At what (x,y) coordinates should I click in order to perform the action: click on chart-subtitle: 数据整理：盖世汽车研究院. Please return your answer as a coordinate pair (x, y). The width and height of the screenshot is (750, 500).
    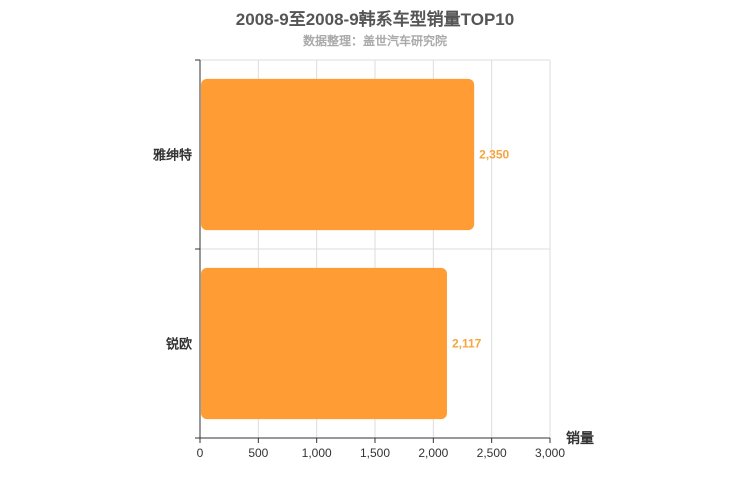
    Looking at the image, I should click on (374, 41).